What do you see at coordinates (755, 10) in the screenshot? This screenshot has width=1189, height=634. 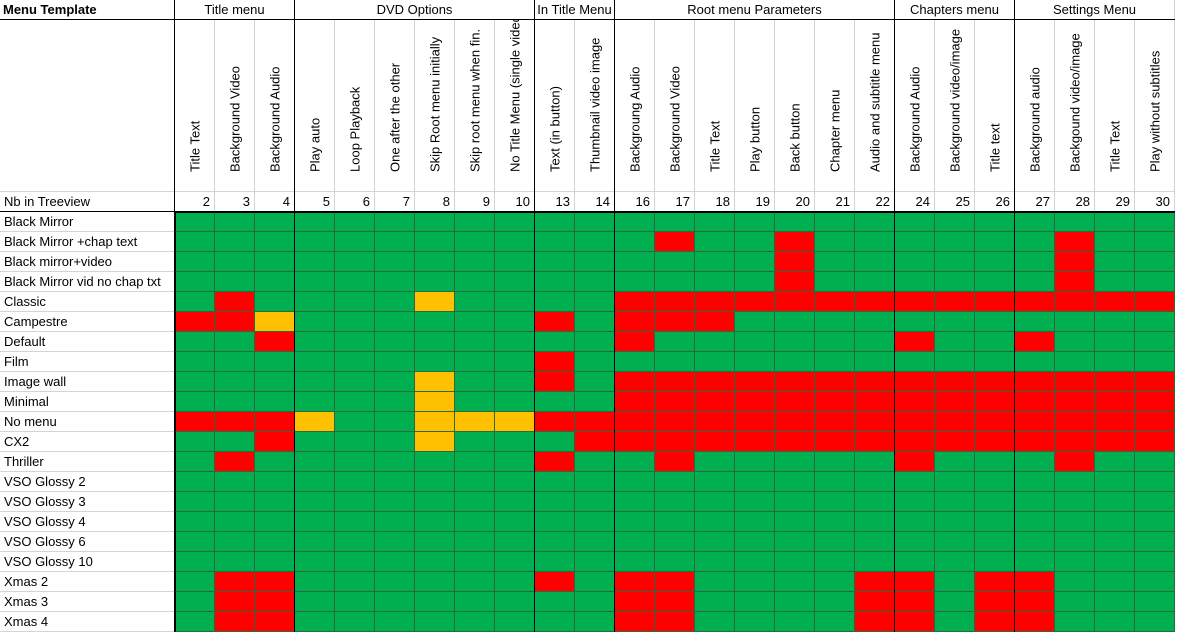 I see `group-header: Root menu Parameters` at bounding box center [755, 10].